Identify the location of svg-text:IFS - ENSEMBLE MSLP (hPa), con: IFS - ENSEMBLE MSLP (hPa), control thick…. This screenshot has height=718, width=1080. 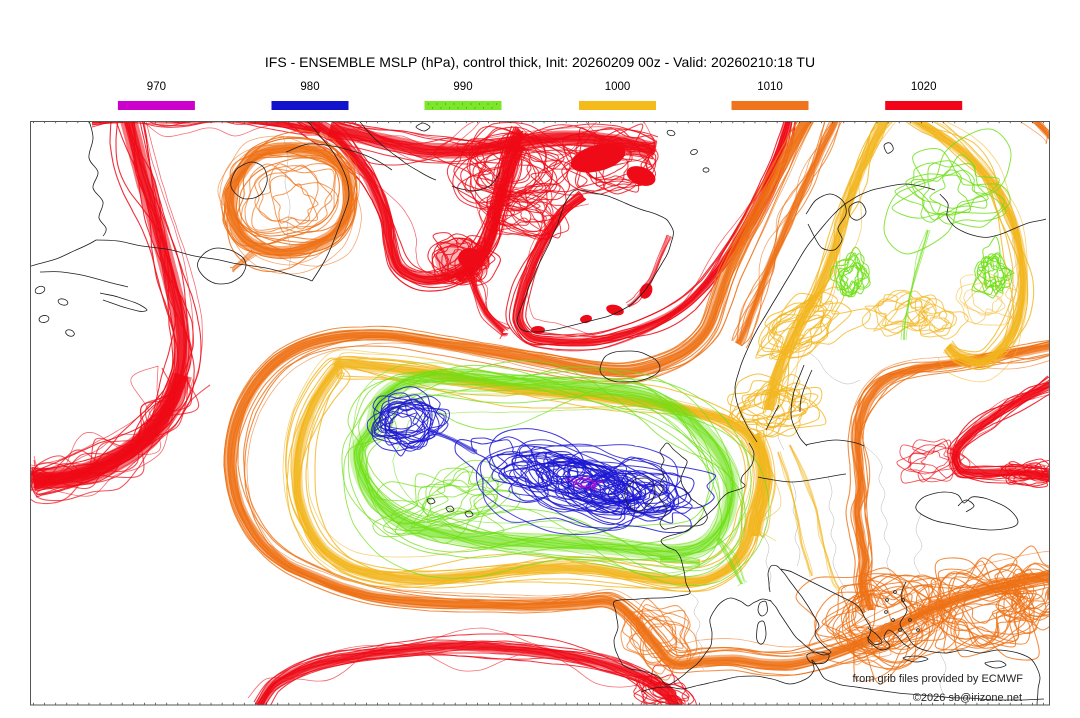
(540, 62).